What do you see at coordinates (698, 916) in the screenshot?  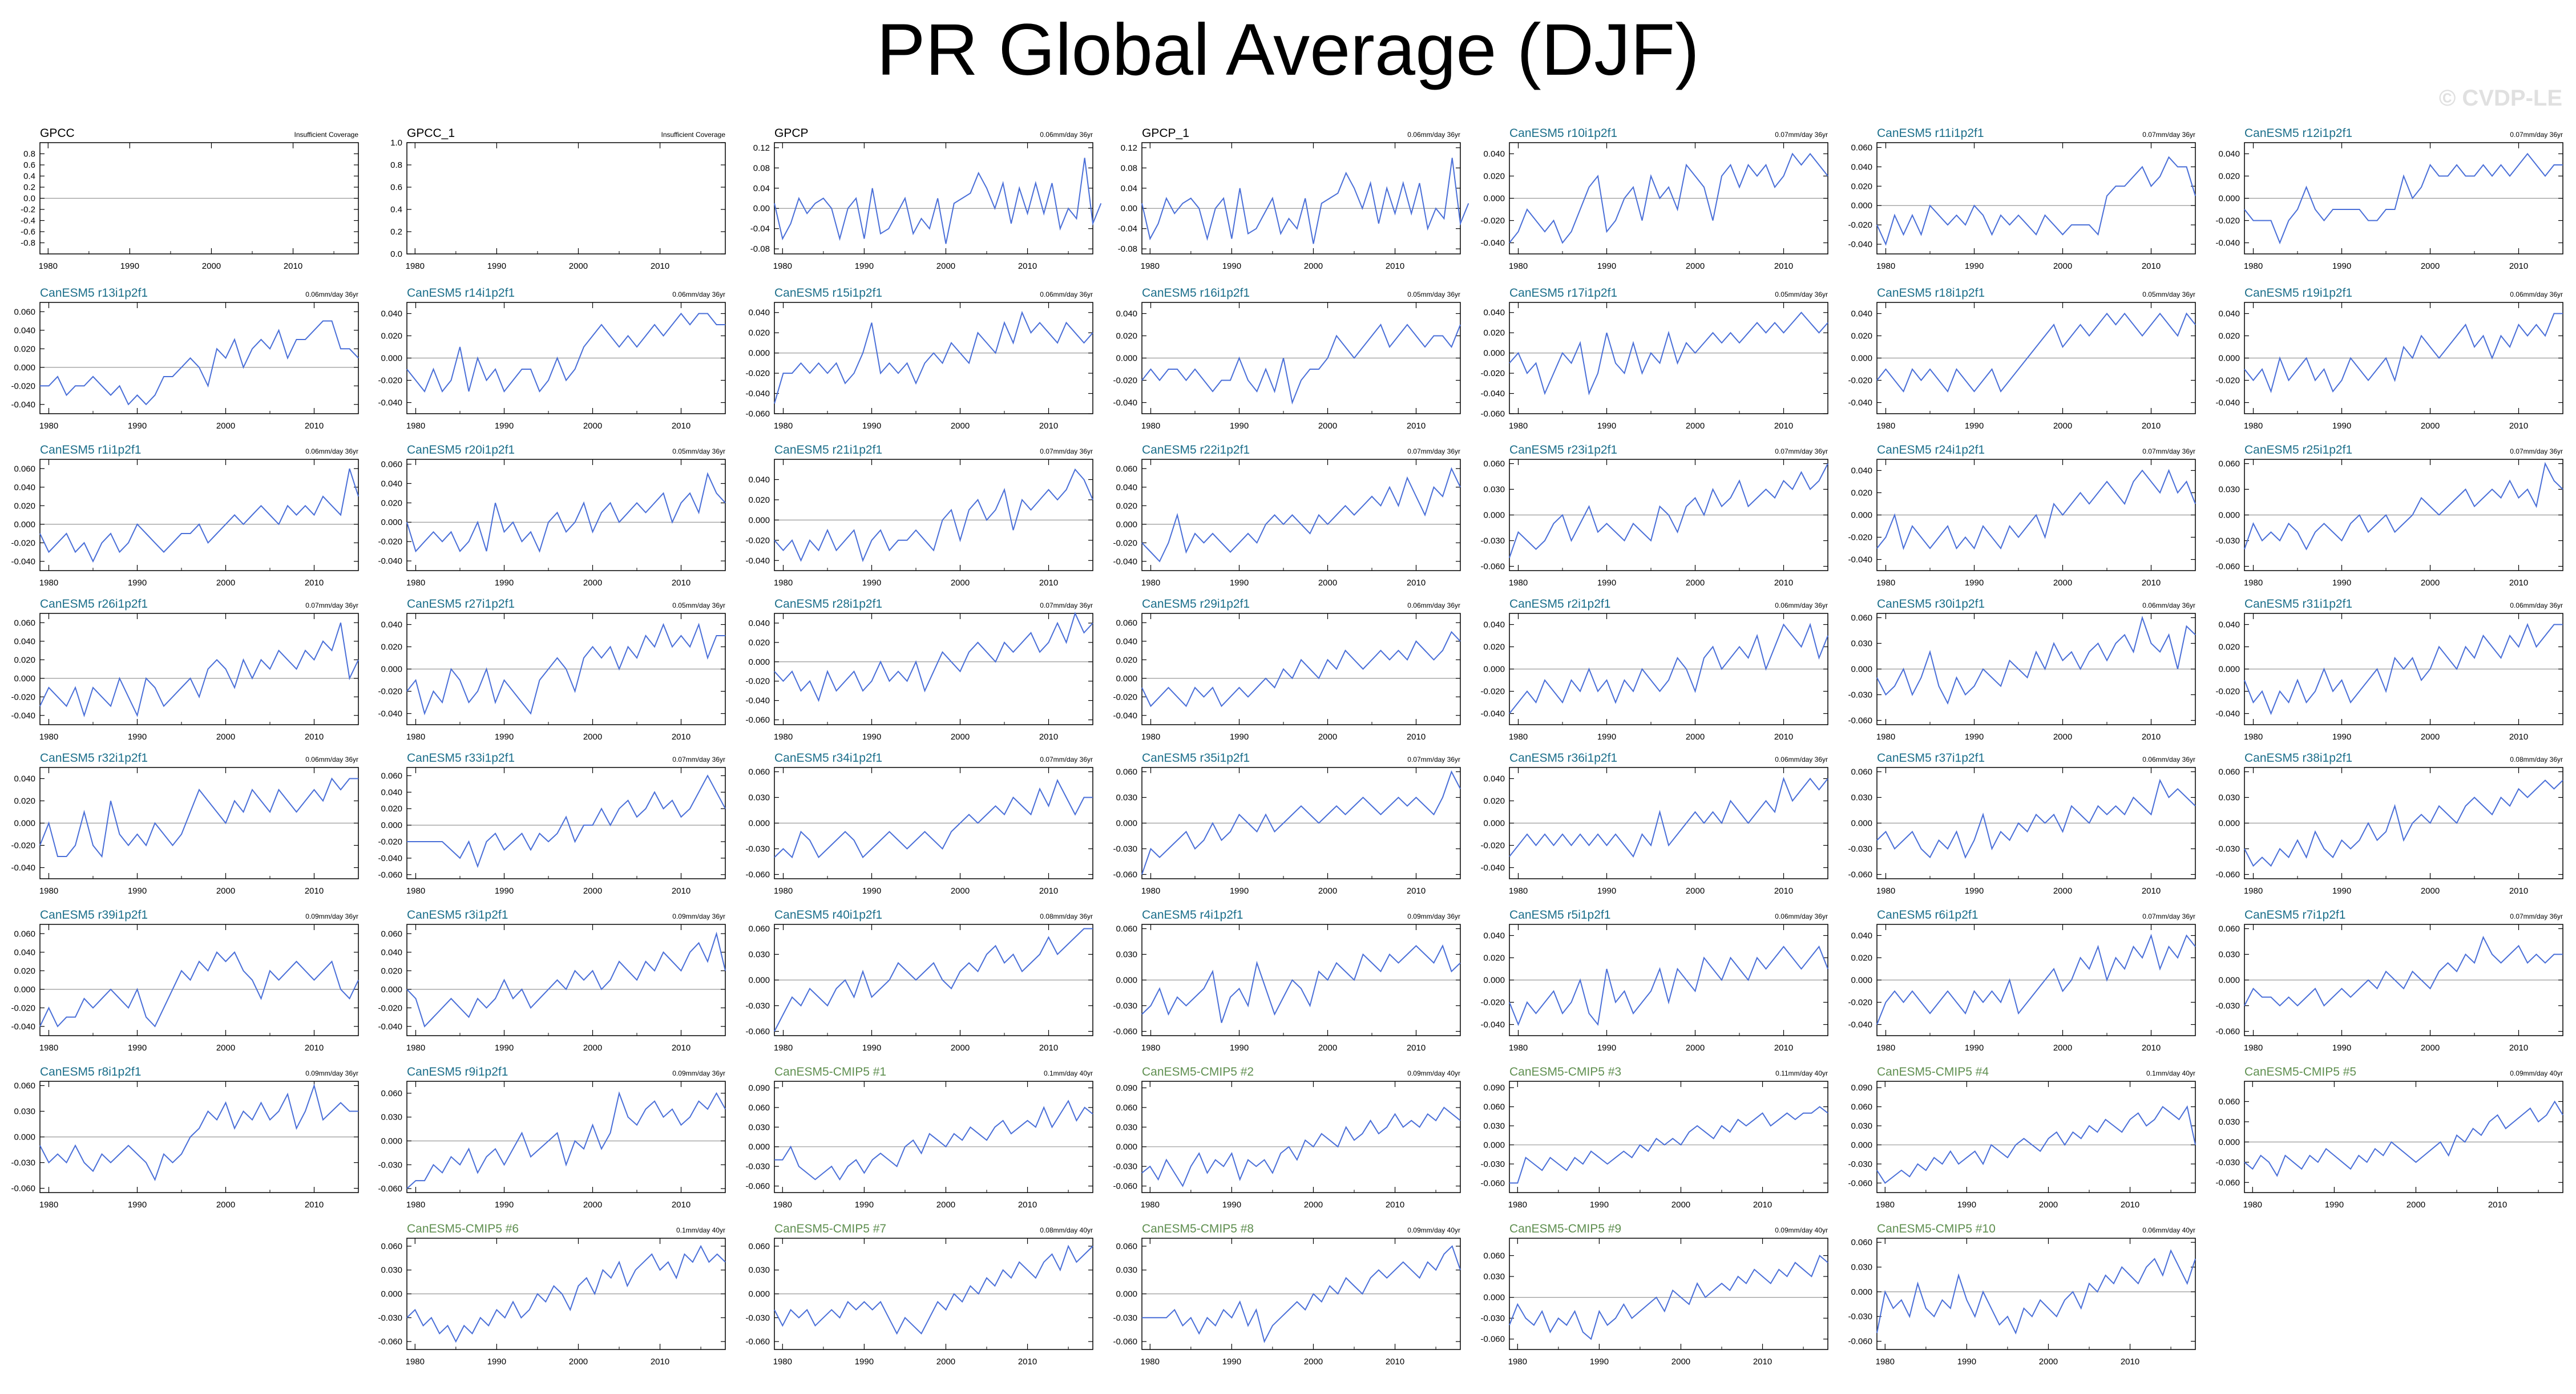 I see `panel-stat: 0.09mm/day 36yr` at bounding box center [698, 916].